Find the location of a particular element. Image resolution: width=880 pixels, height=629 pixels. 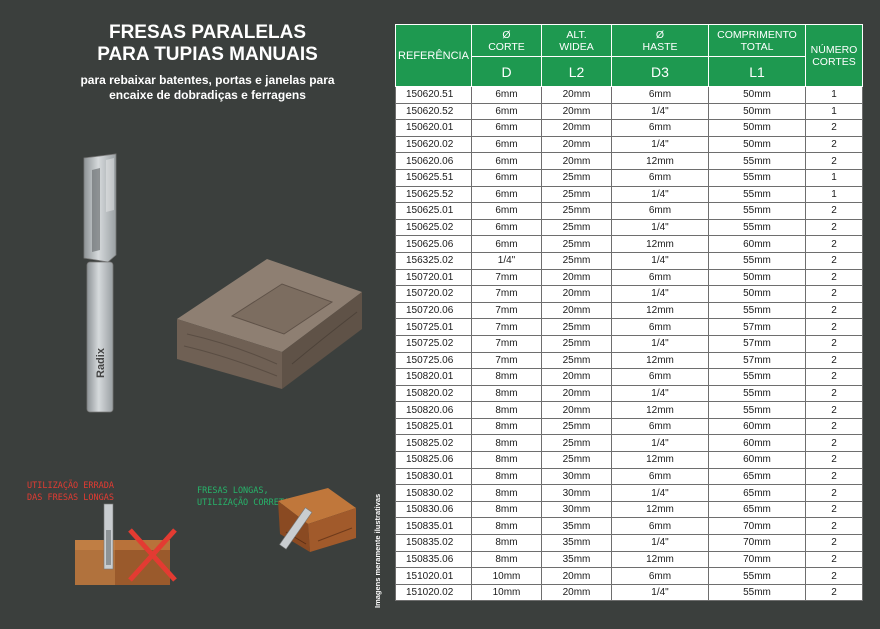

correct-use-line-2: UTILIZAÇÃO CORRETA is located at coordinates (243, 503).